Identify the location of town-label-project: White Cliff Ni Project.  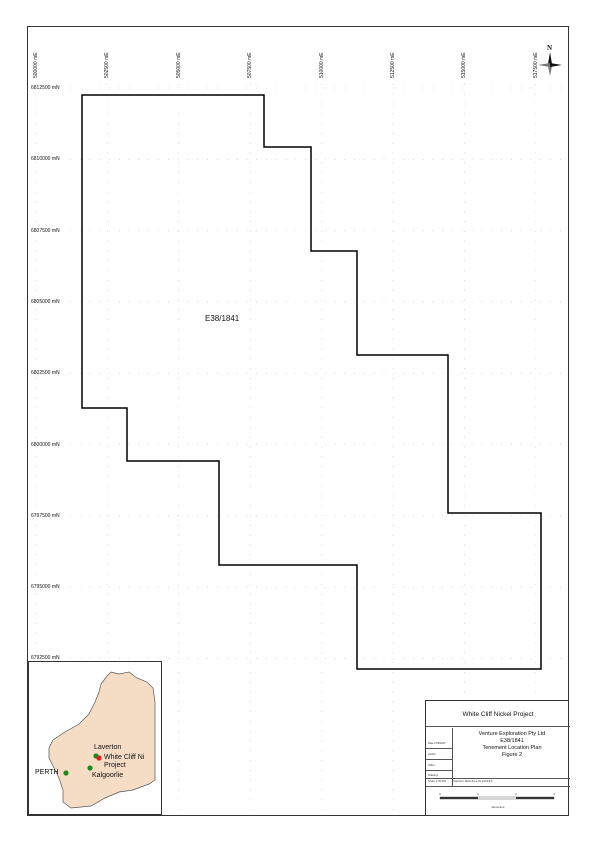
(124, 761).